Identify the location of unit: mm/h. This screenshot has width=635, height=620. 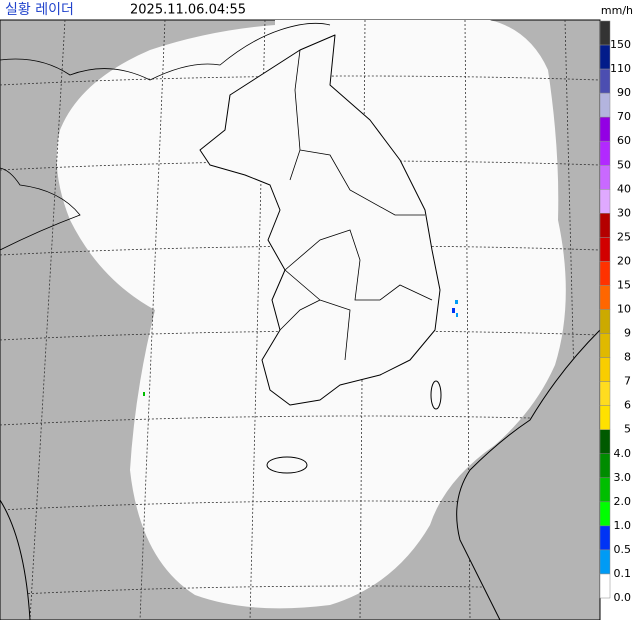
(617, 10).